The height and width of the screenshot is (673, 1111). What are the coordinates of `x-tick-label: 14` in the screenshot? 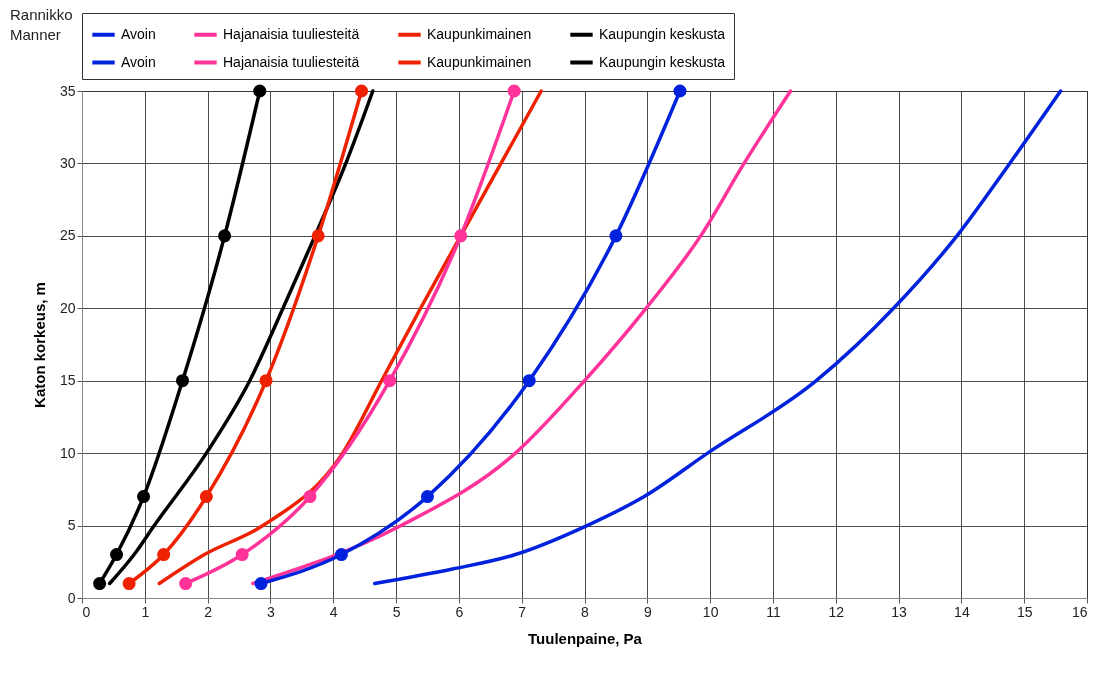 It's located at (962, 611).